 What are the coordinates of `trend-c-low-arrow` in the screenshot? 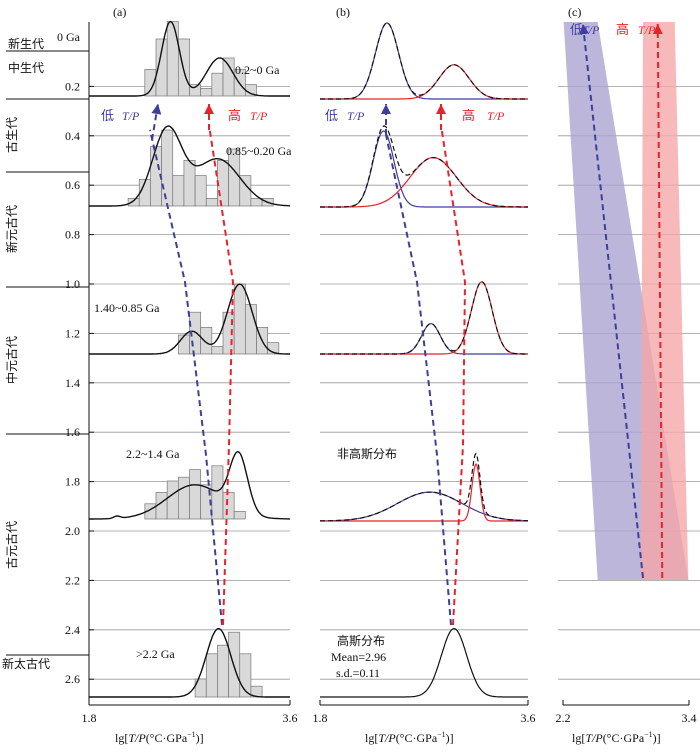 It's located at (612, 301).